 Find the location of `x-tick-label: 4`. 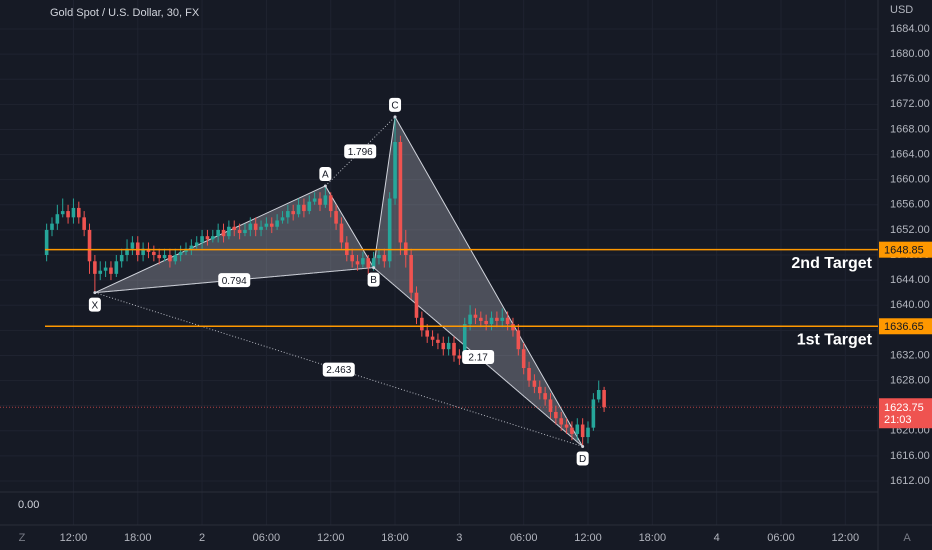

x-tick-label: 4 is located at coordinates (717, 538).